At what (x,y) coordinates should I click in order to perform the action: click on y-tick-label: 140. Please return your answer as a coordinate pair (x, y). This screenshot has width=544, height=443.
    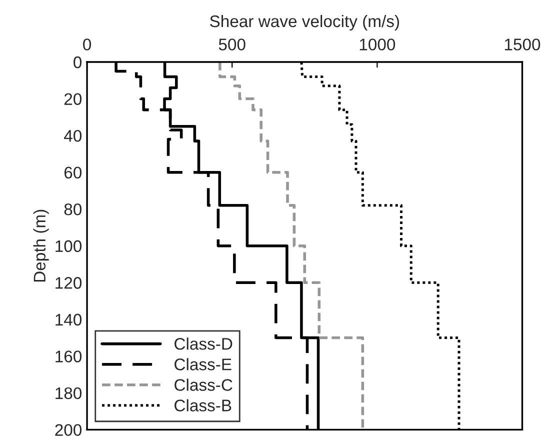
    Looking at the image, I should click on (69, 320).